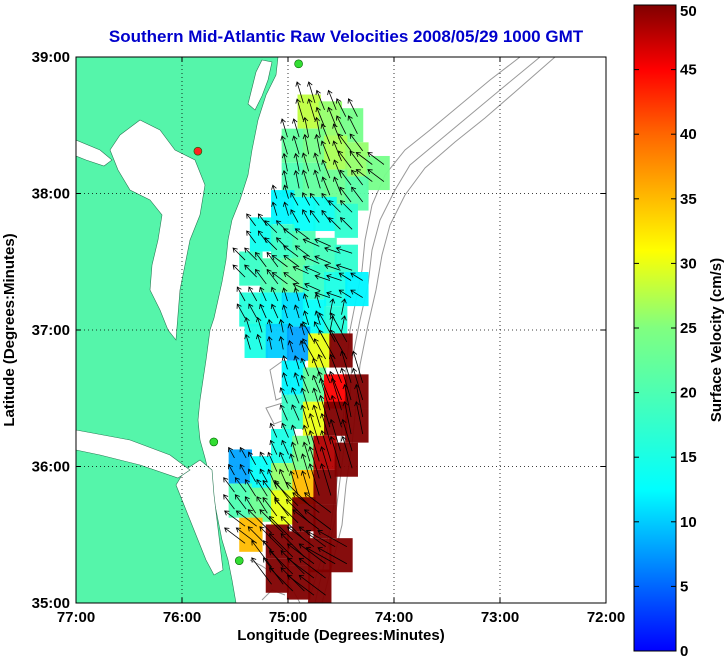 The image size is (724, 659). Describe the element at coordinates (606, 617) in the screenshot. I see `x-tick-label: 72:00` at that location.